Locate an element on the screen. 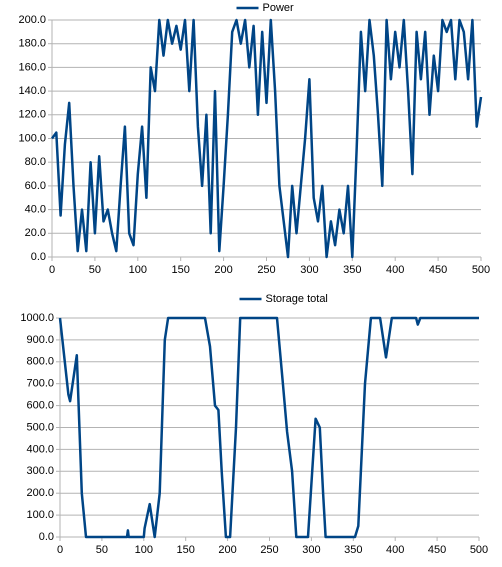 This screenshot has width=502, height=567. y-tick-label: 80.0 is located at coordinates (35, 162).